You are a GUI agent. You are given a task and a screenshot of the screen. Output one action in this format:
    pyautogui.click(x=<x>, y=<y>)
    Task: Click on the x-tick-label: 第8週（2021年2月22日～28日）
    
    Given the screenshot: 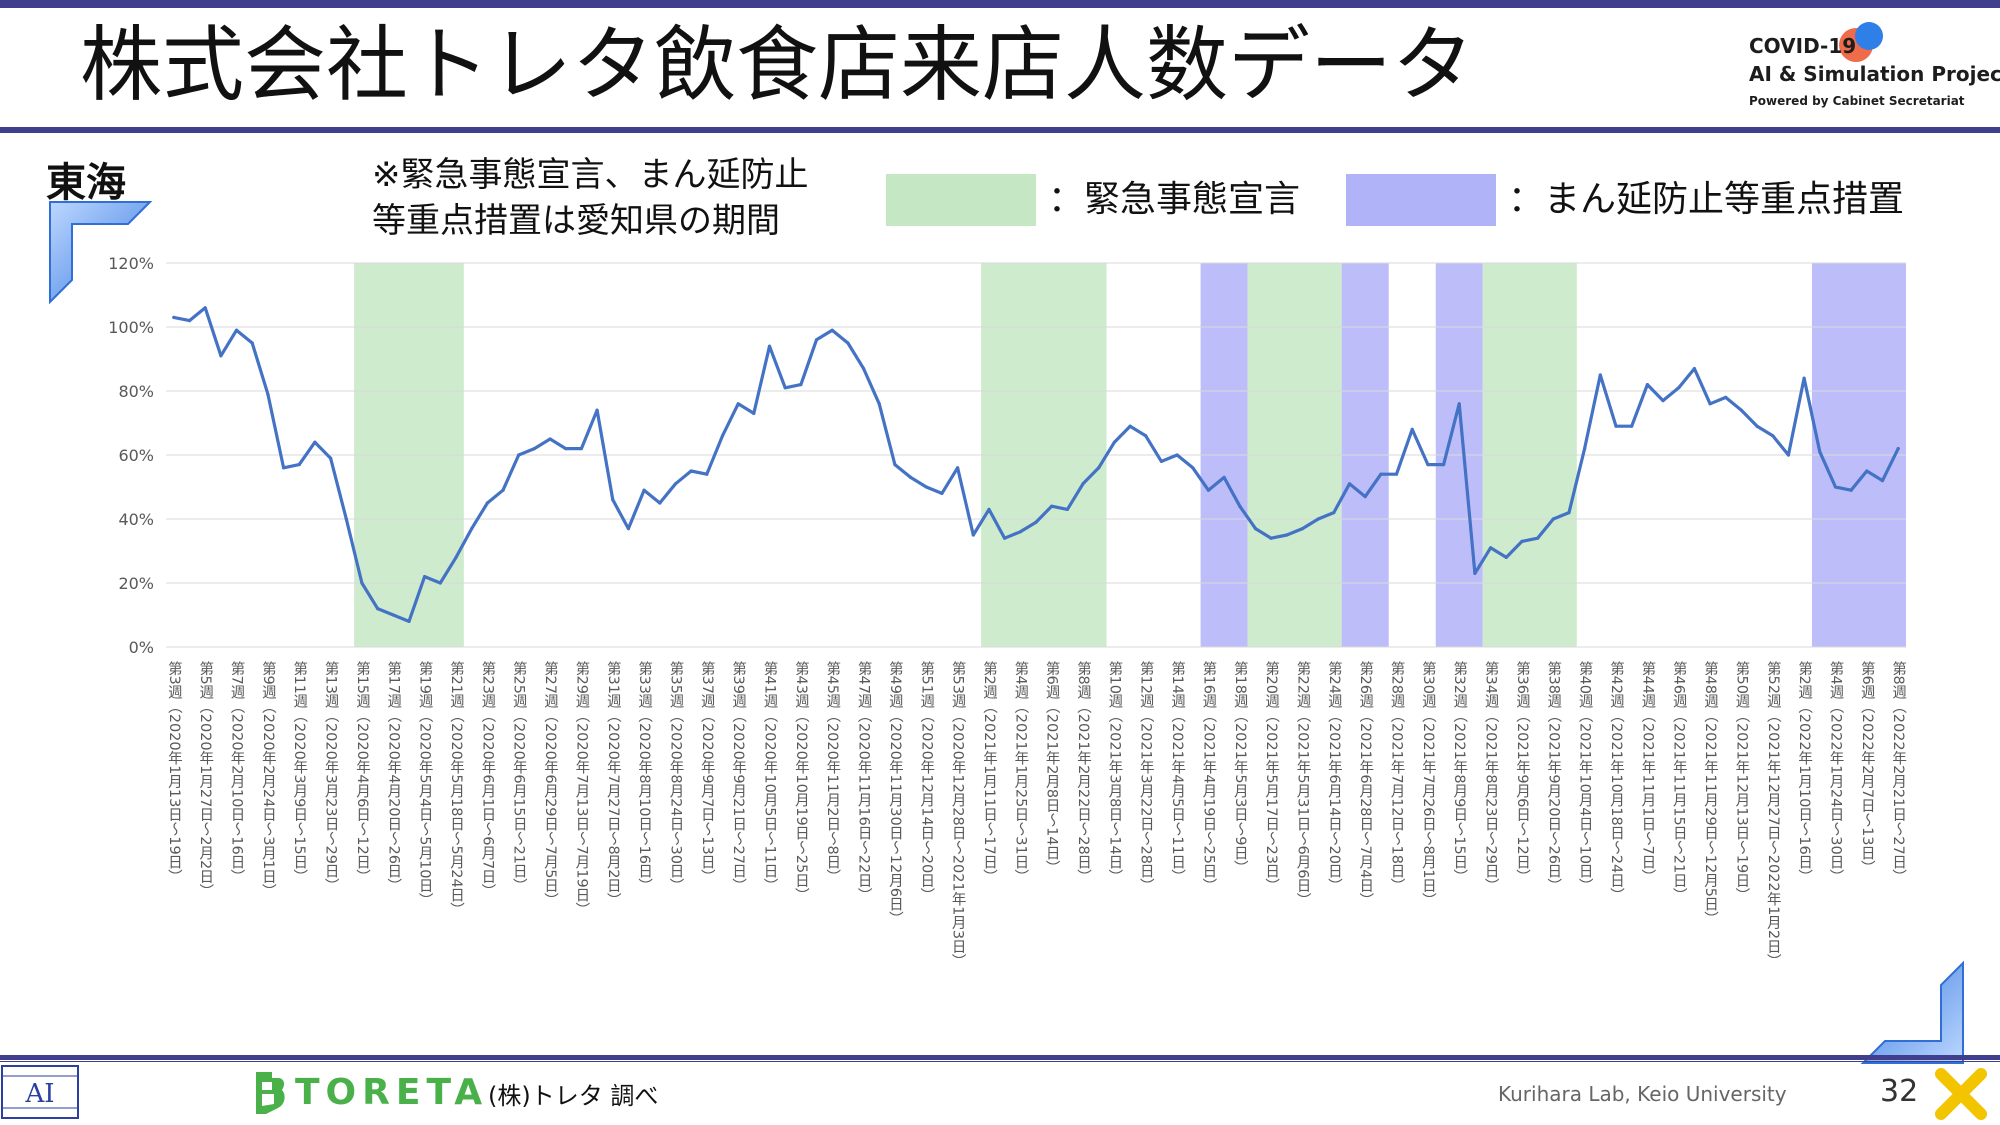 What is the action you would take?
    pyautogui.click(x=1083, y=772)
    